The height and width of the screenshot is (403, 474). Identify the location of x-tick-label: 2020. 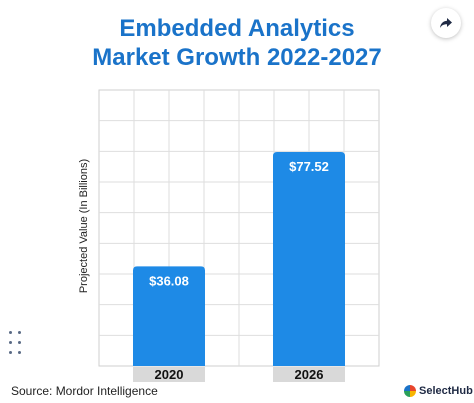
(169, 374).